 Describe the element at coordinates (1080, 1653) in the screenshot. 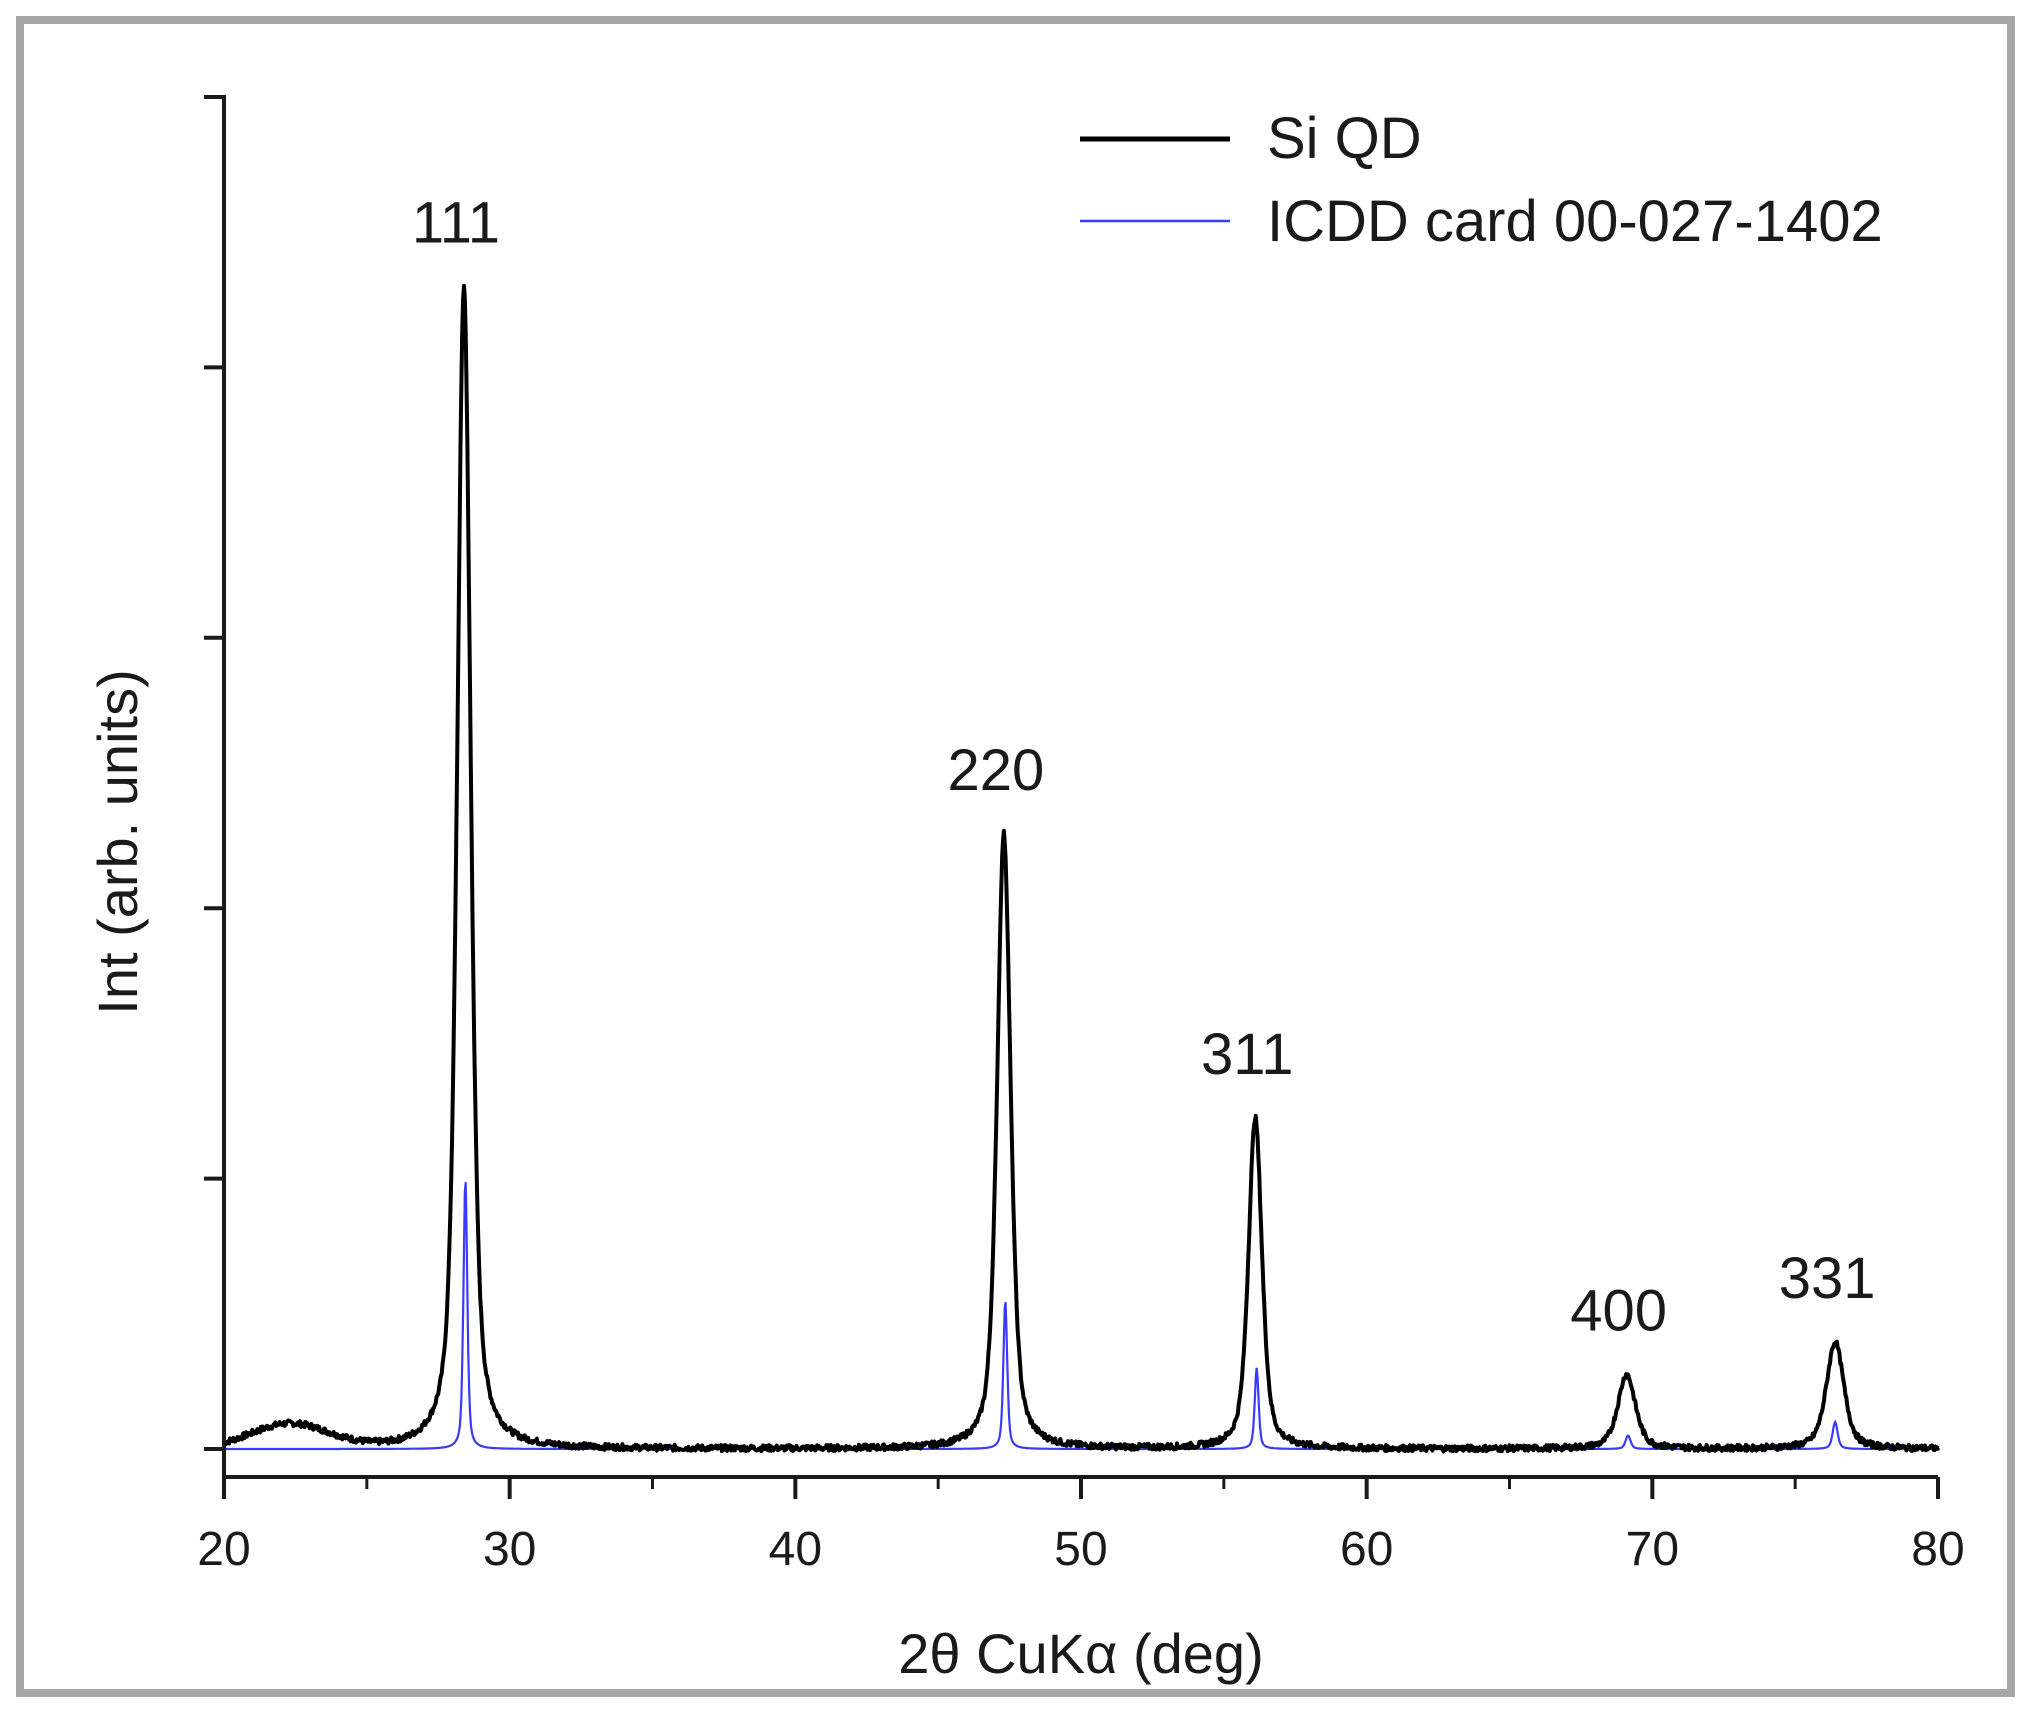

I see `x-axis-title: 2θ CuKα (deg)` at that location.